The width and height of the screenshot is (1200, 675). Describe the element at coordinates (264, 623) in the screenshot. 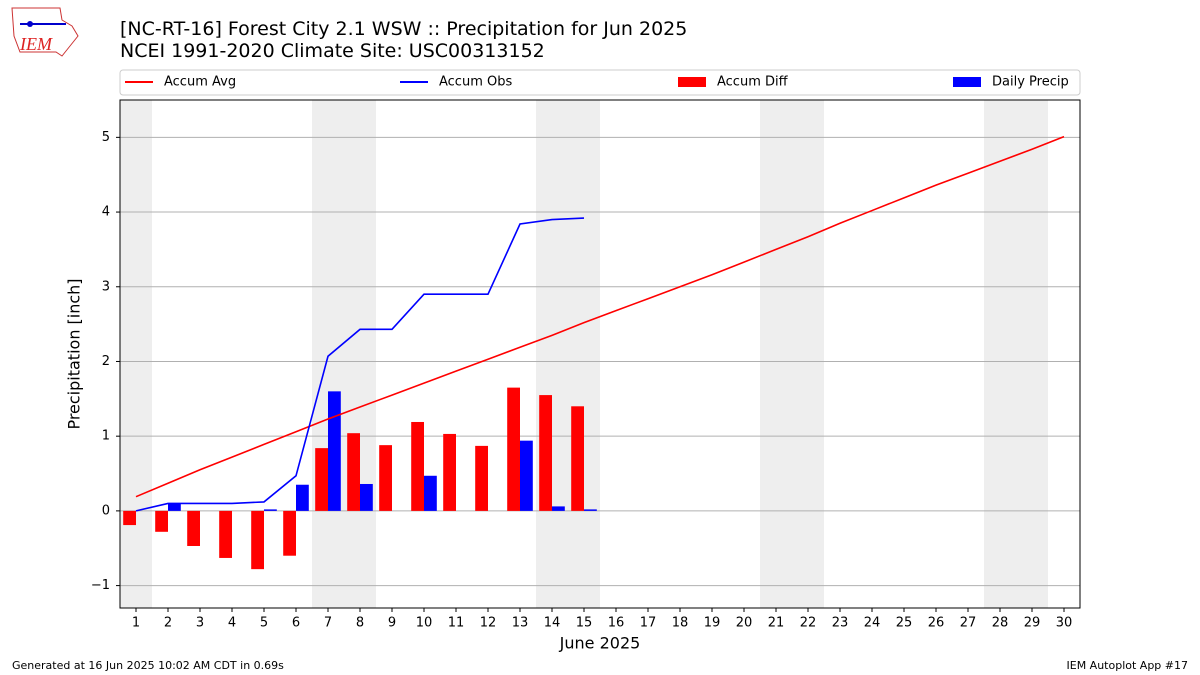

I see `x-tick-label: 5` at that location.